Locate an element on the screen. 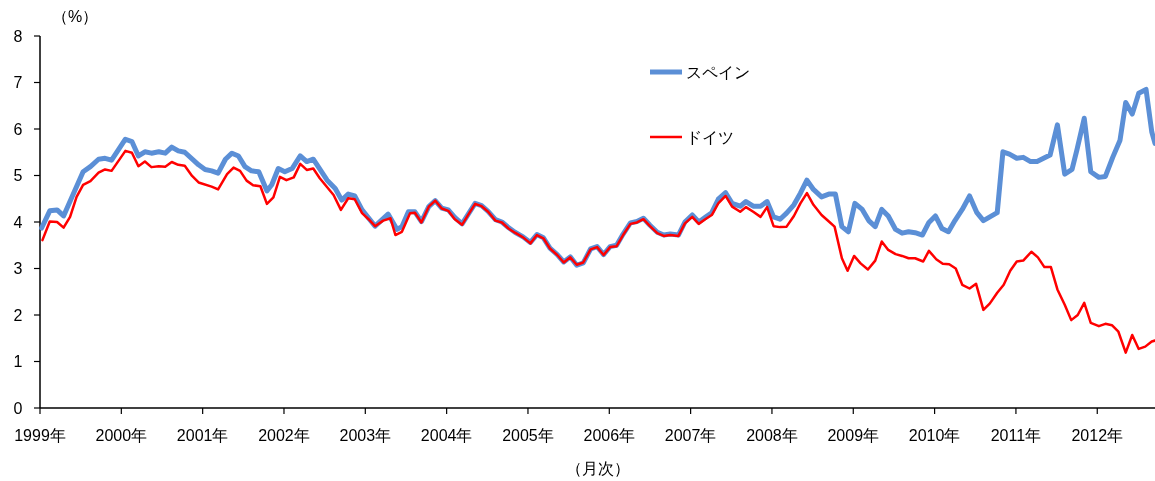  legend-label: スペイン is located at coordinates (718, 72).